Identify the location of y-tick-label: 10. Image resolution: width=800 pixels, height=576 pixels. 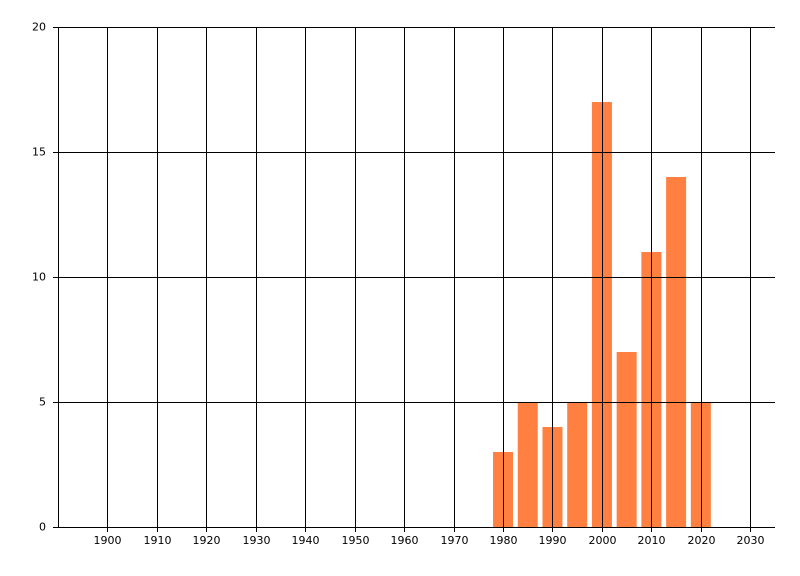
(39, 277).